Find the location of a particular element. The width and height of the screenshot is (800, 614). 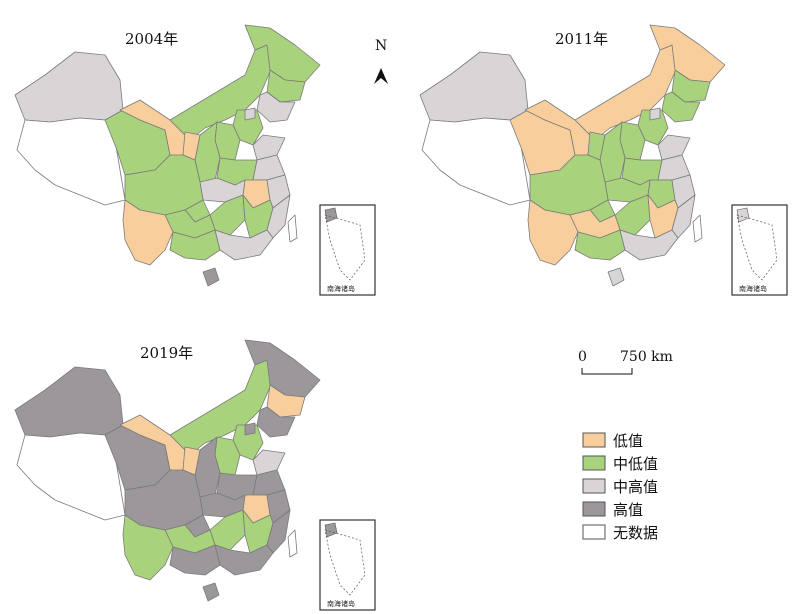

legend-item: 中高值 is located at coordinates (620, 487).